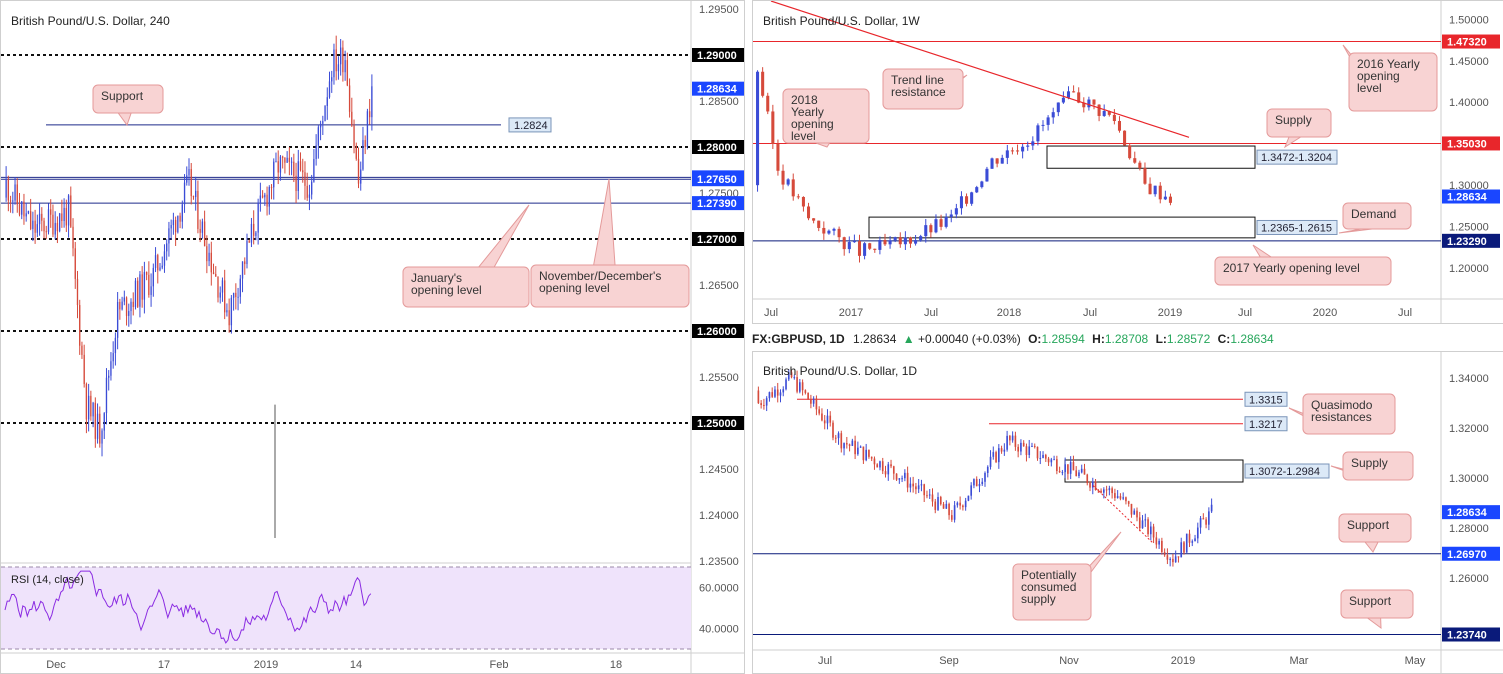  Describe the element at coordinates (1467, 242) in the screenshot. I see `price-tag-text: 1.23290` at that location.